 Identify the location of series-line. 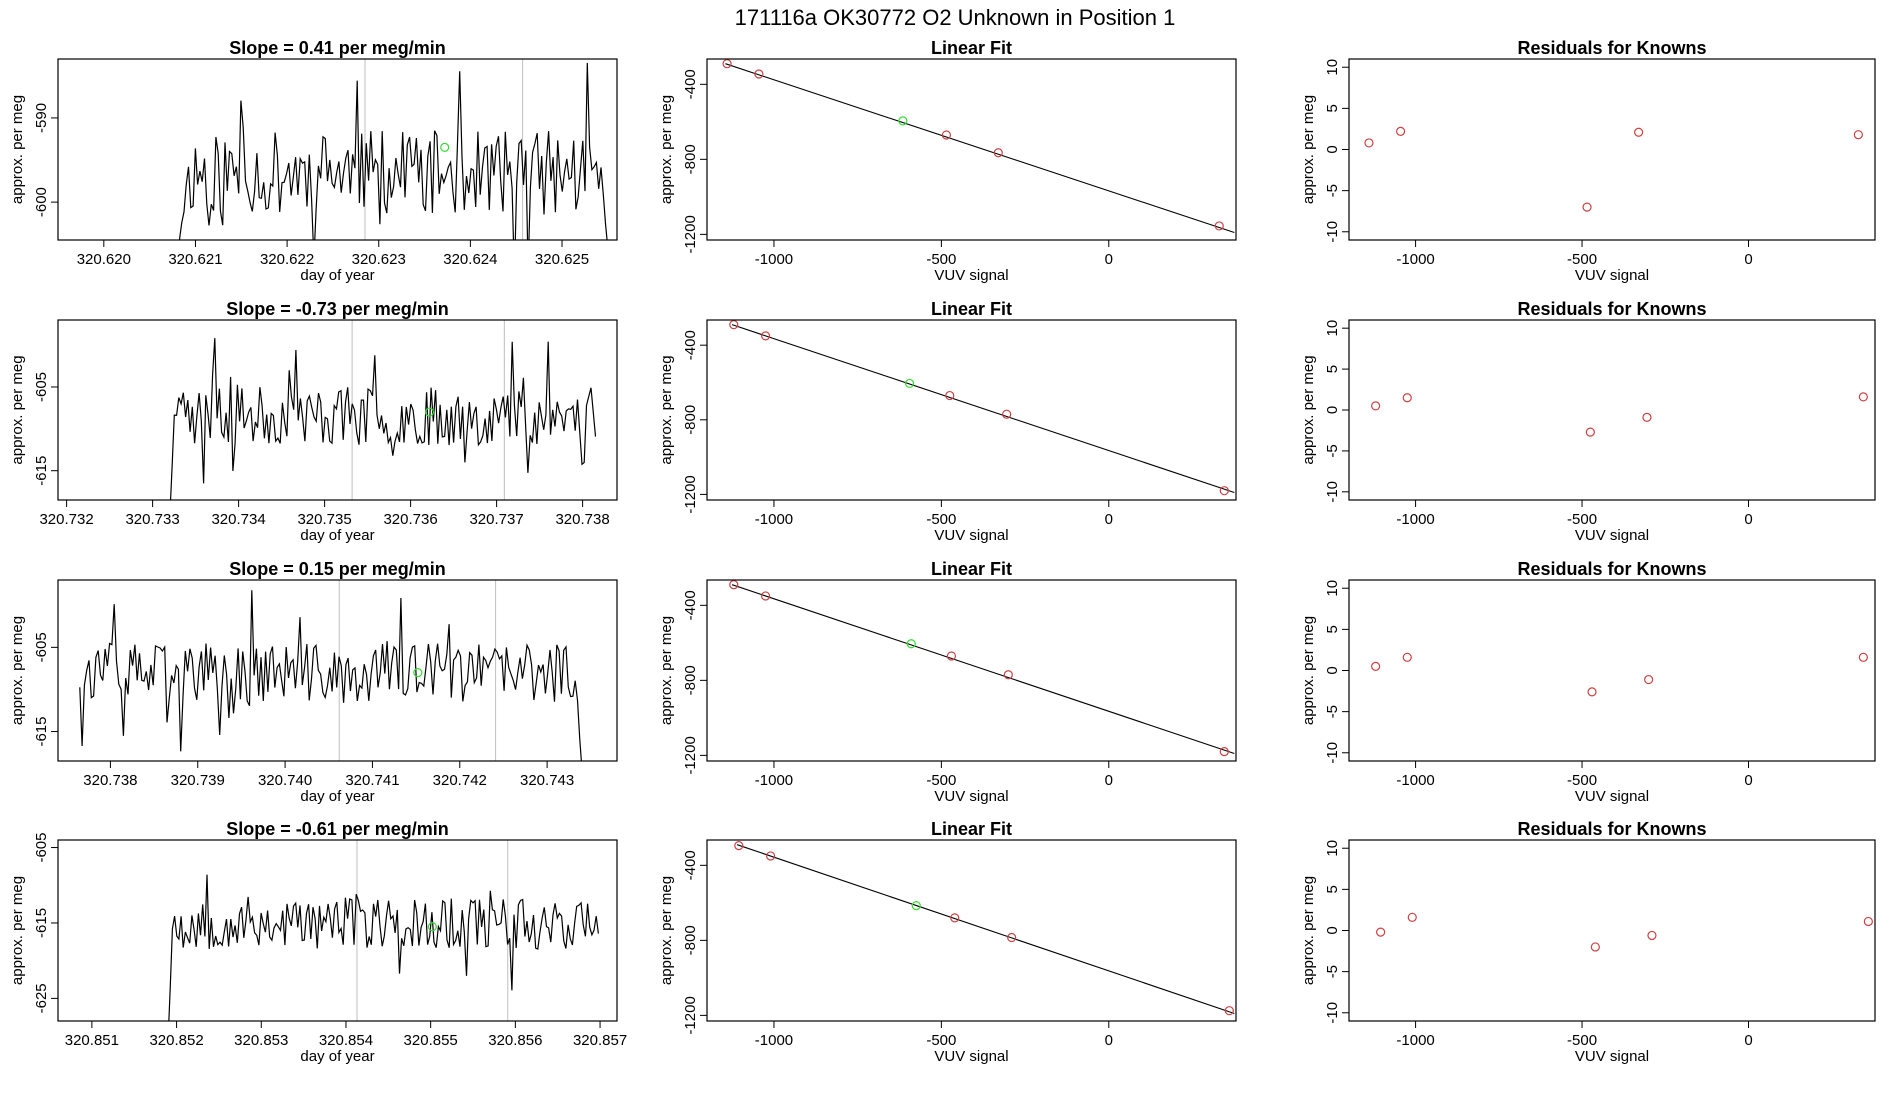
(383, 419).